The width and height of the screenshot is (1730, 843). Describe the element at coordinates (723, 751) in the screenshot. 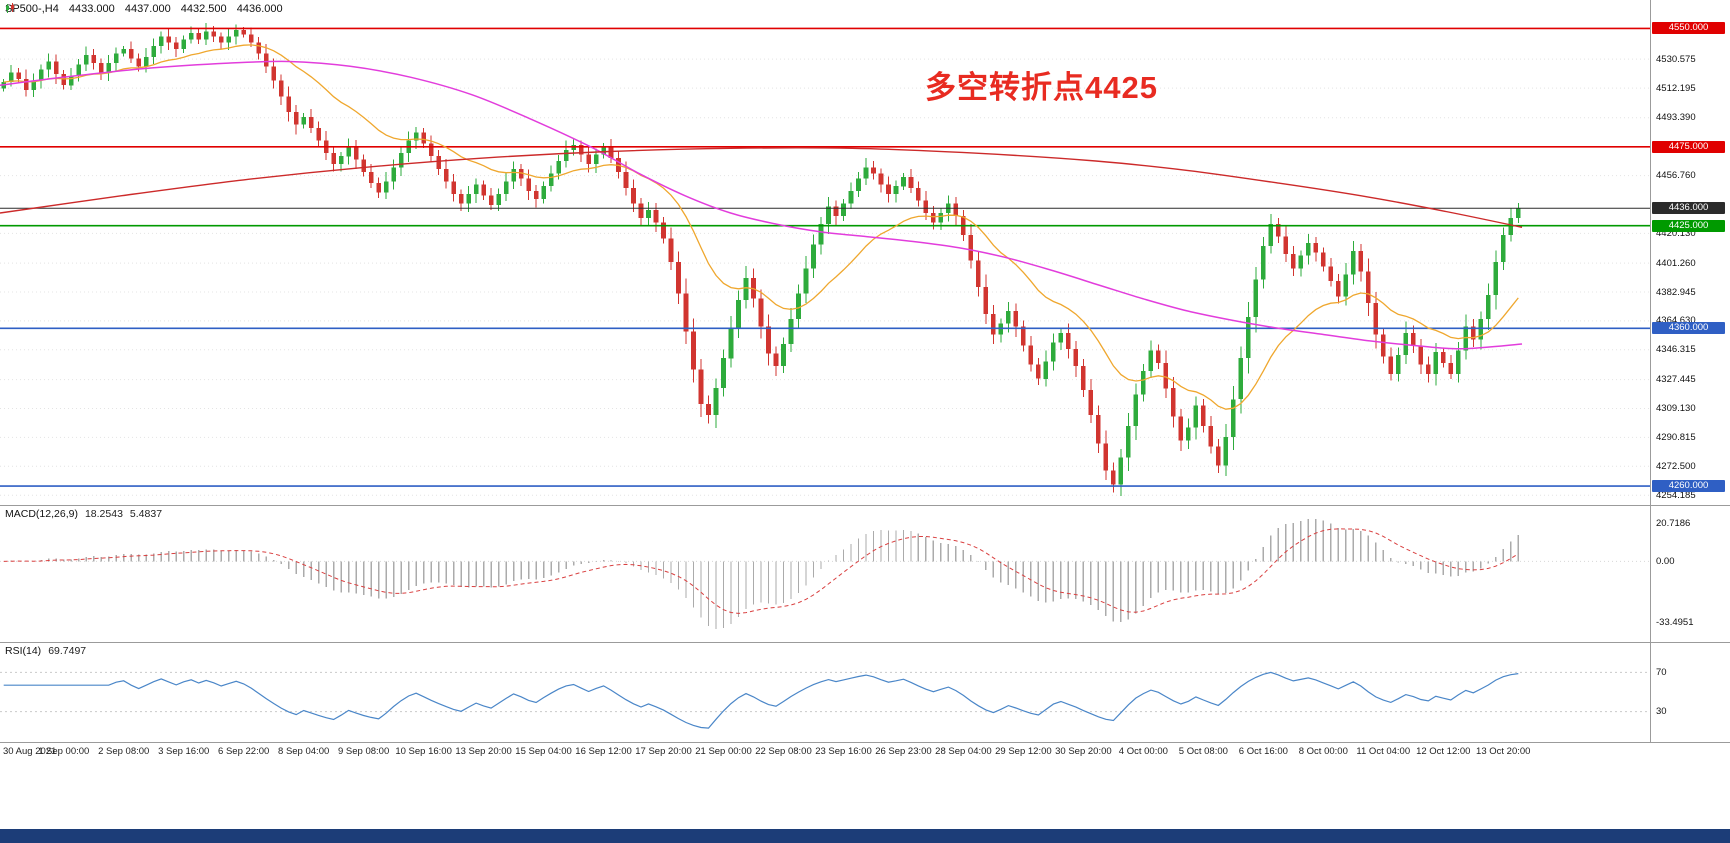

I see `time-axis-label: 21 Sep 00:00` at that location.